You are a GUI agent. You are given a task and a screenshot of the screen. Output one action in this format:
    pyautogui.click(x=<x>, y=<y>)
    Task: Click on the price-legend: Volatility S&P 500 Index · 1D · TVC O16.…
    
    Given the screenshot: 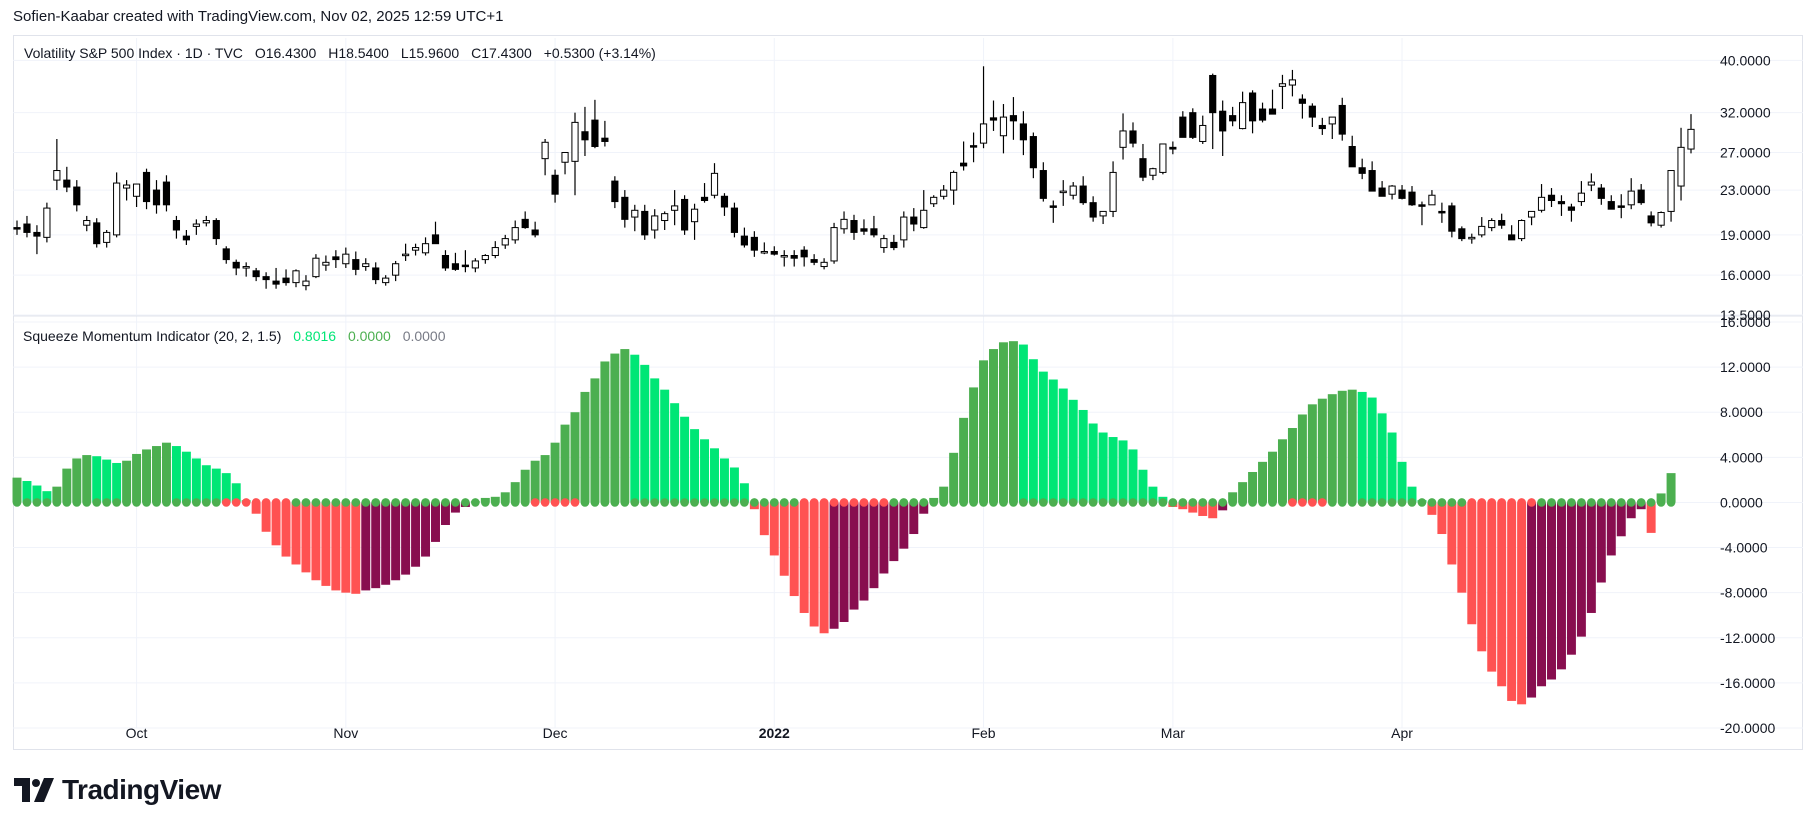 What is the action you would take?
    pyautogui.click(x=345, y=53)
    